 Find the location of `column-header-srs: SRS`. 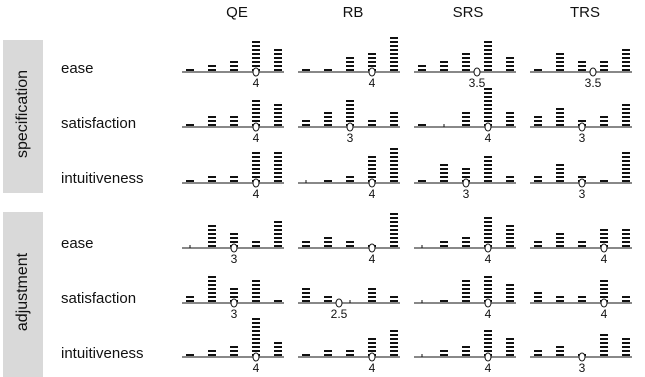

column-header-srs: SRS is located at coordinates (468, 12).